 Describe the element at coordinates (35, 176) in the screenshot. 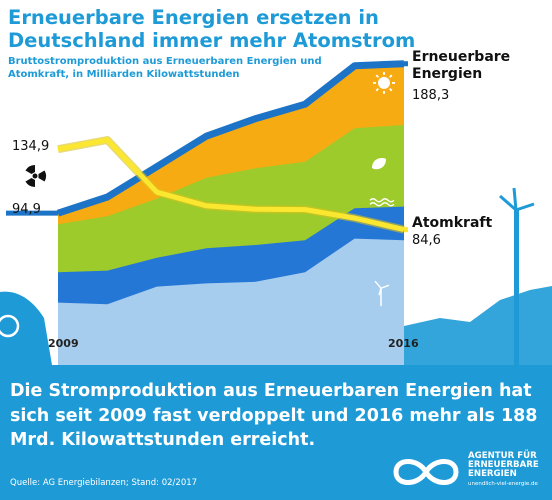

I see `radiation-icon` at that location.